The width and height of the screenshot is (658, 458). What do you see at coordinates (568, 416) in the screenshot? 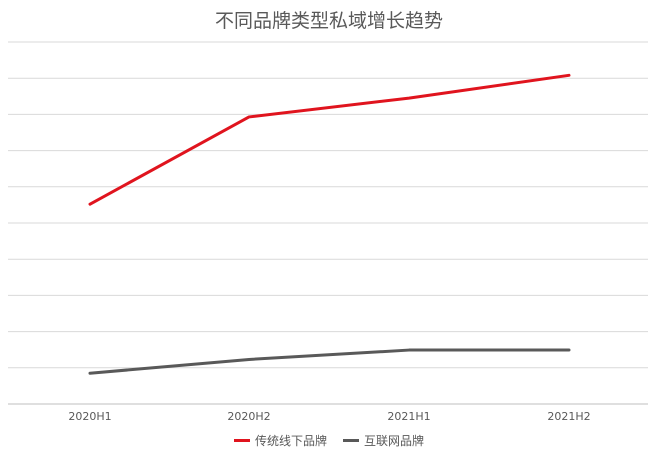
I see `x-tick-label: 2021H2` at bounding box center [568, 416].